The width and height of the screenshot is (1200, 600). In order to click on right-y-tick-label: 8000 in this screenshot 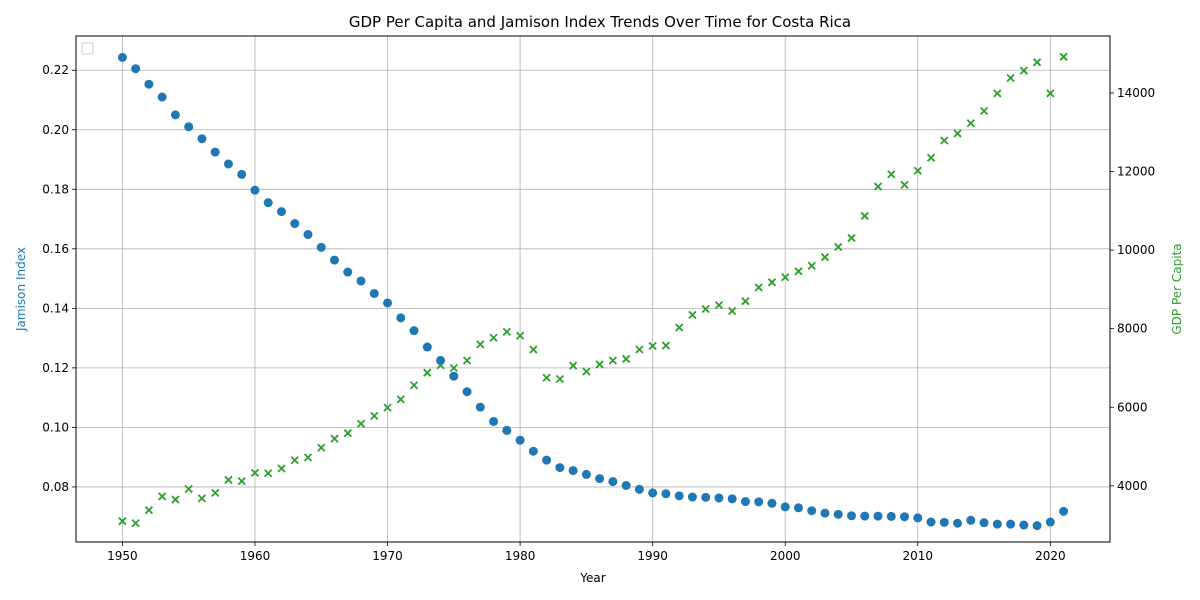, I will do `click(1132, 329)`.